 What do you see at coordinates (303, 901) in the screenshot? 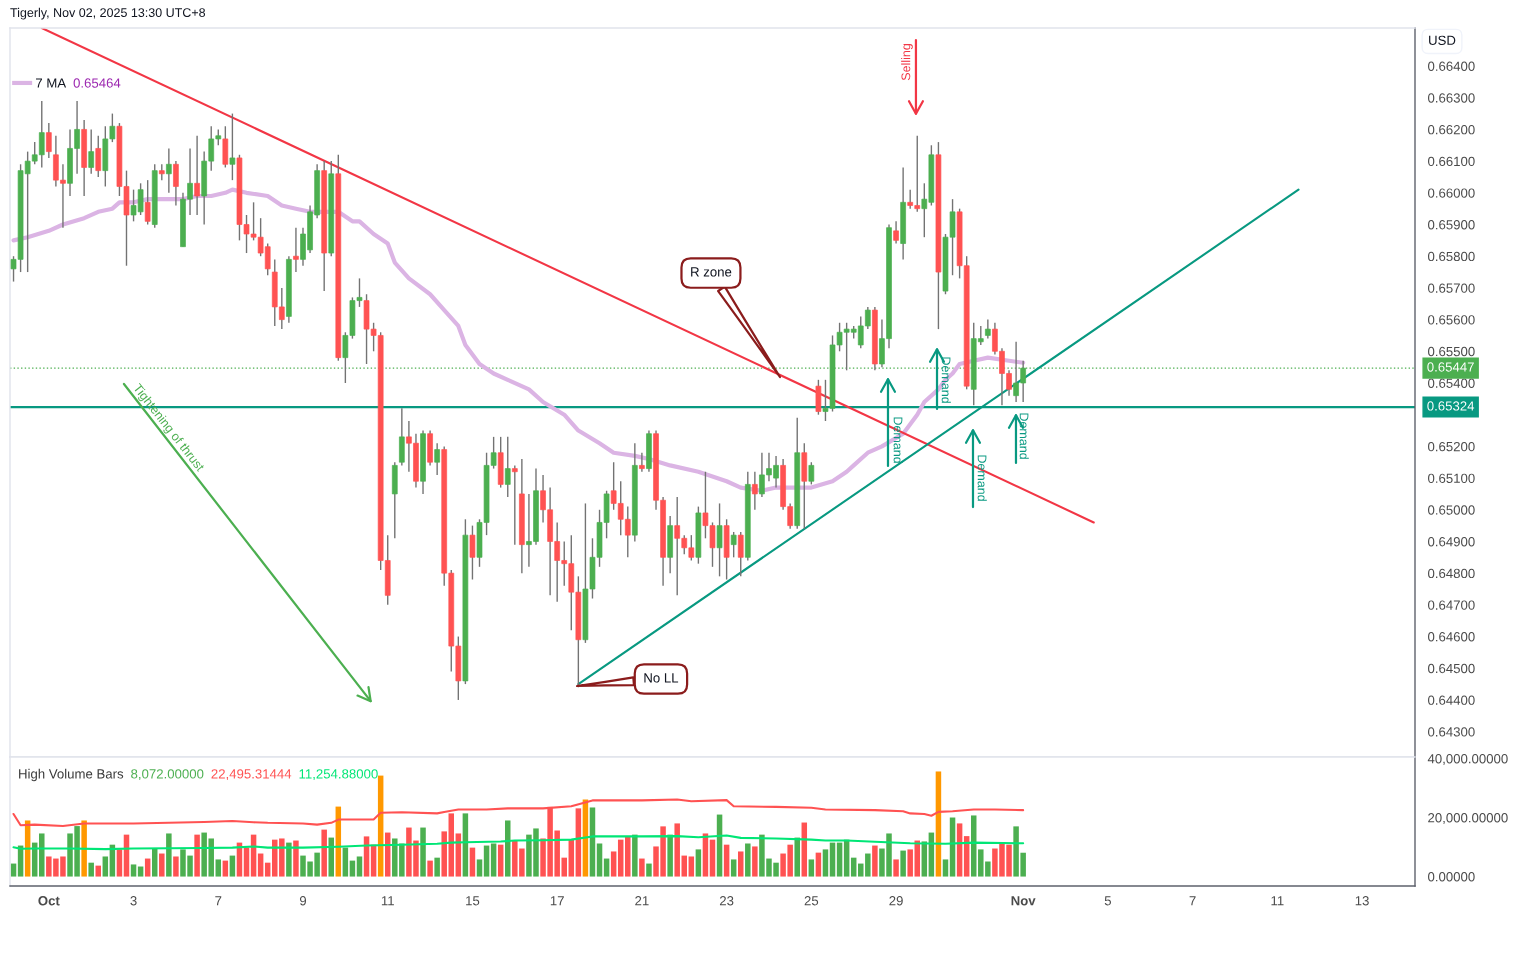
I see `x-tick-label: 9` at bounding box center [303, 901].